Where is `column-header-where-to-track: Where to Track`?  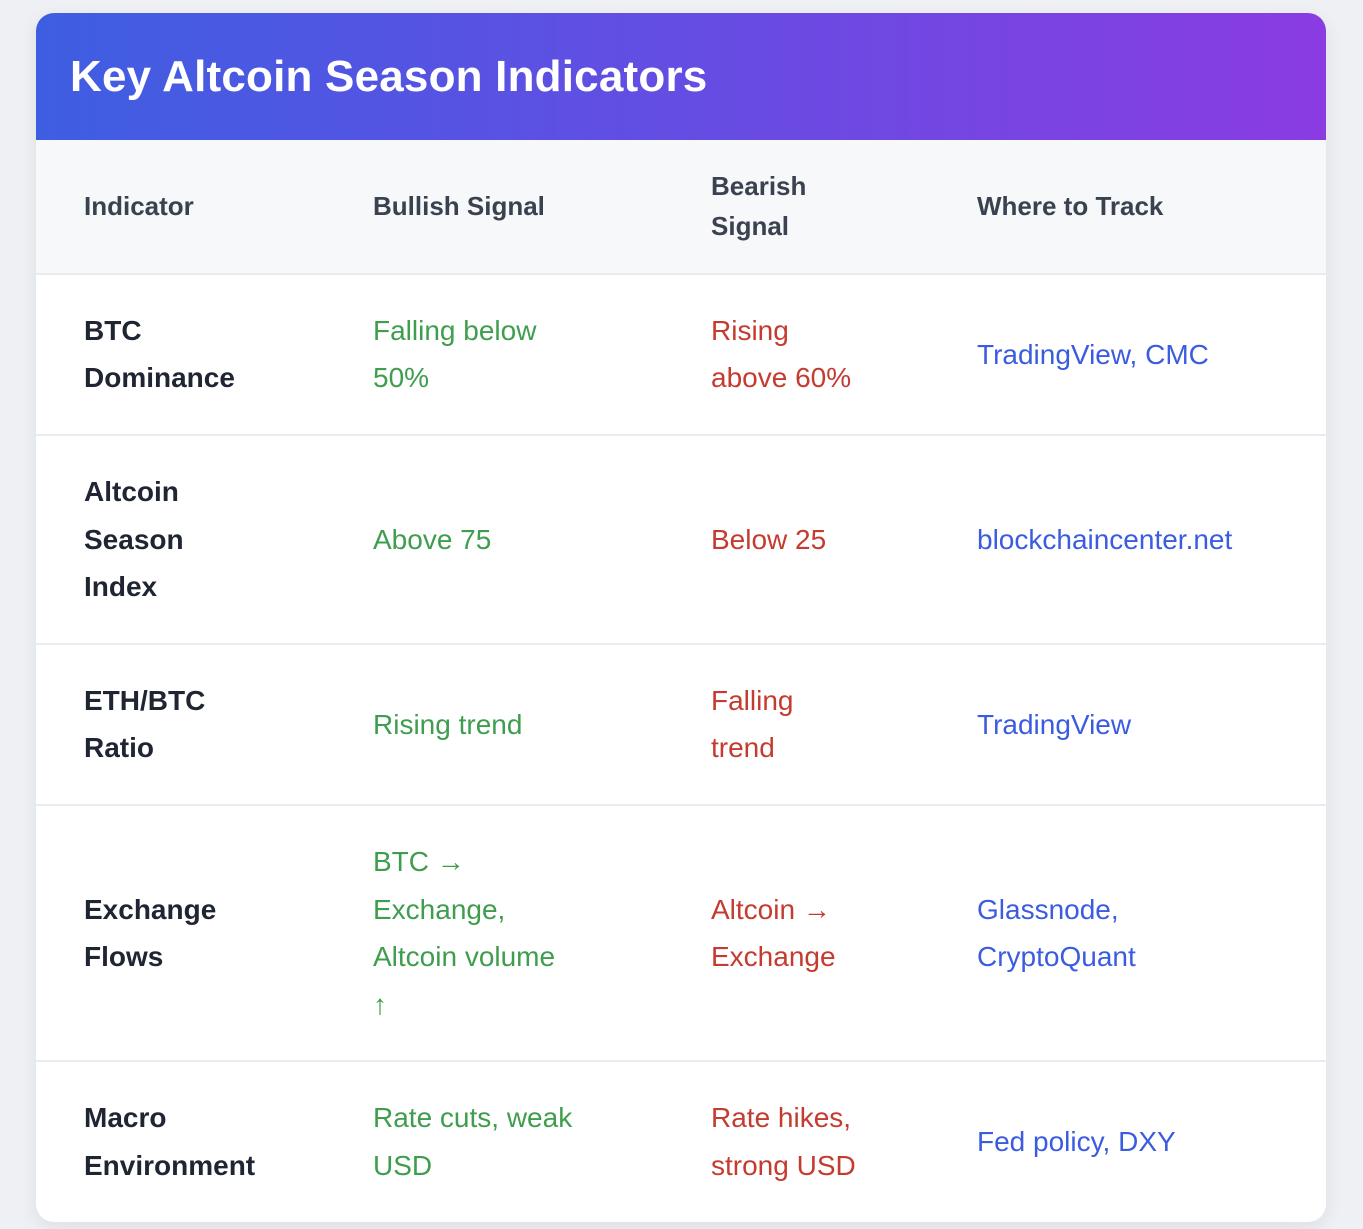
column-header-where-to-track: Where to Track is located at coordinates (1139, 207).